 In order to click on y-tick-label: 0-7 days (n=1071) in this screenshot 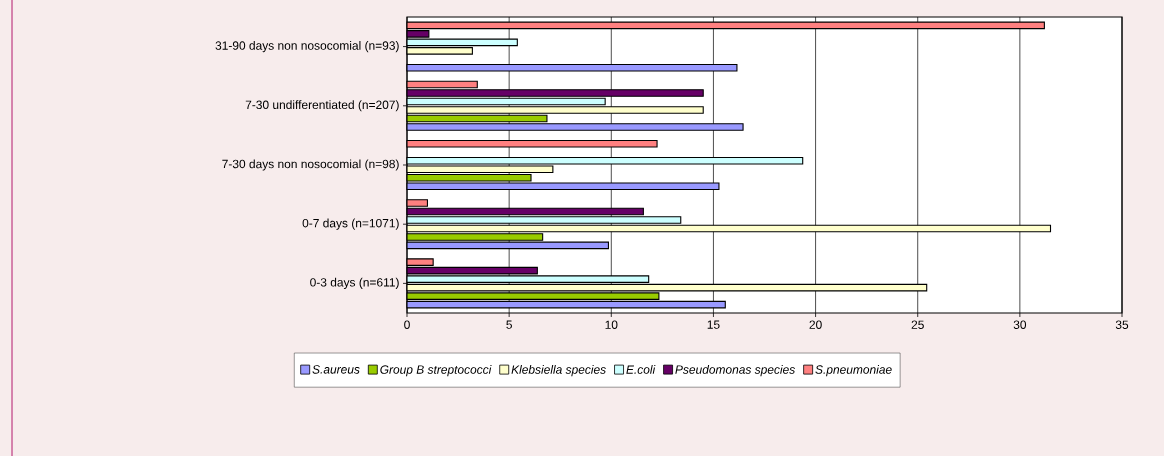, I will do `click(350, 224)`.